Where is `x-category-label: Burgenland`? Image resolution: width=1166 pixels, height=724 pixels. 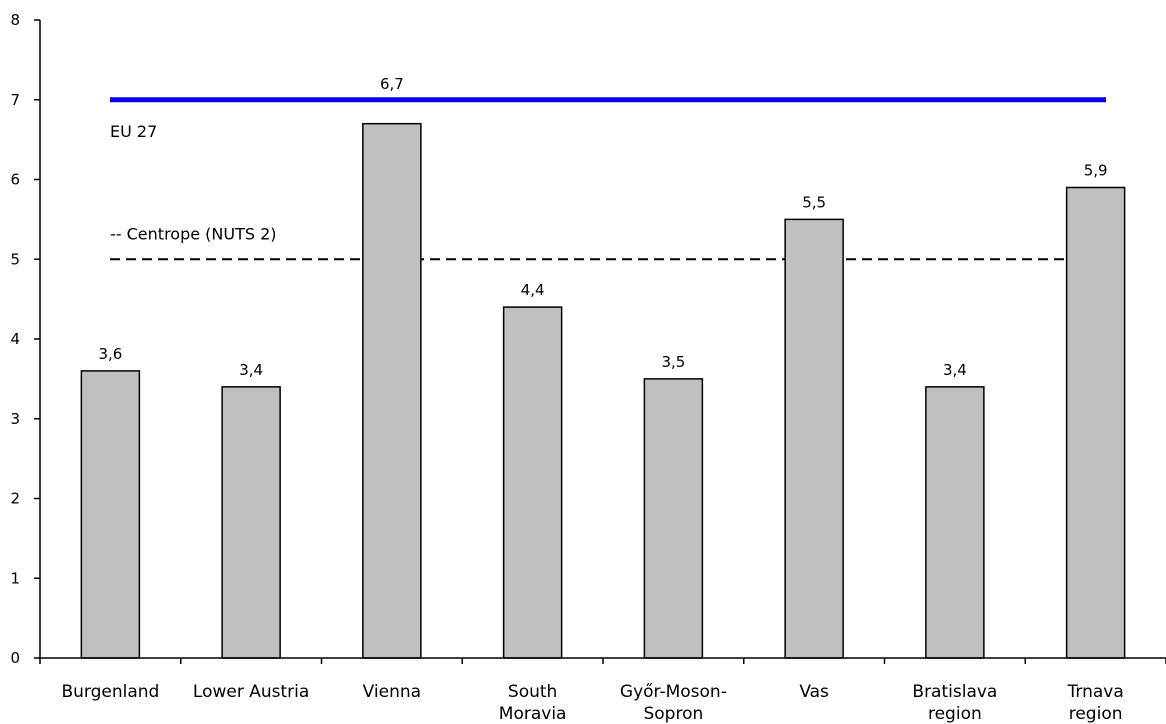
x-category-label: Burgenland is located at coordinates (110, 692).